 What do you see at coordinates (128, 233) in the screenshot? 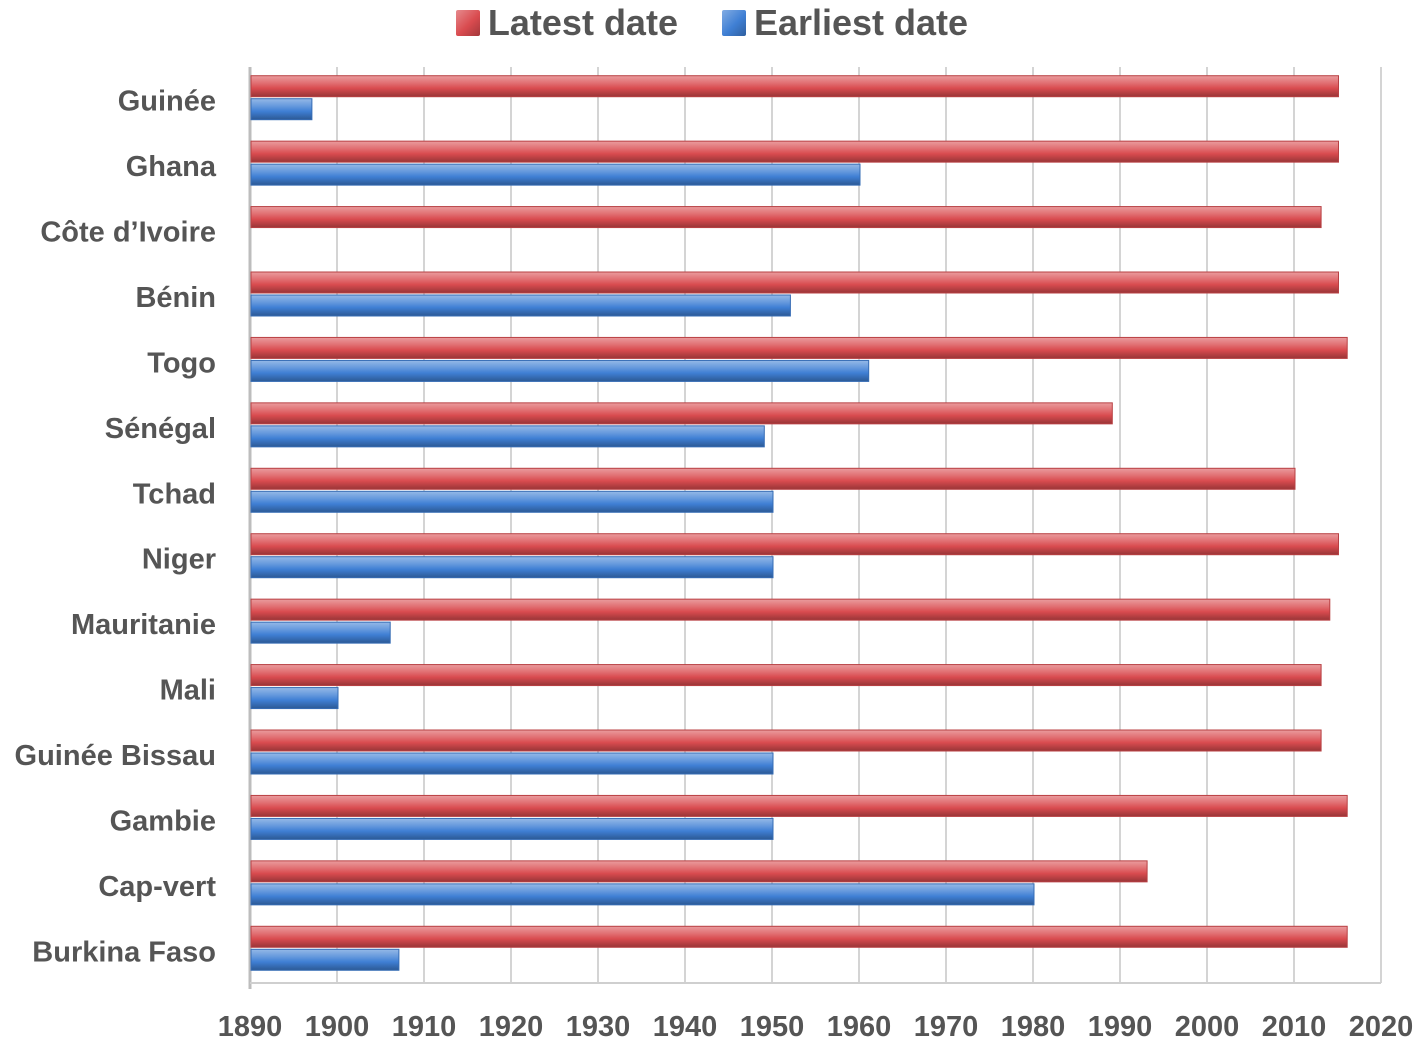
I see `category-label: Côte d’Ivoire` at bounding box center [128, 233].